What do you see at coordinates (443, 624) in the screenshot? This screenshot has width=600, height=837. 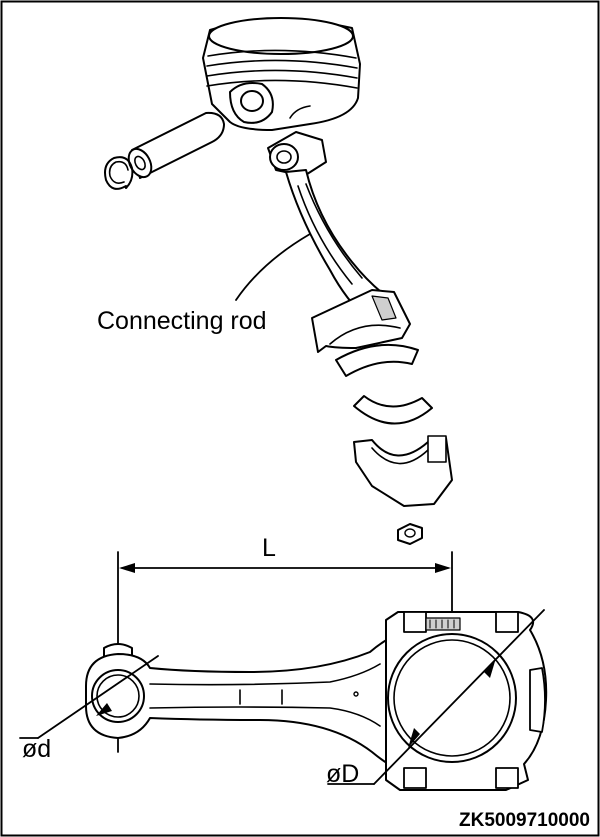 I see `hatched-joint` at bounding box center [443, 624].